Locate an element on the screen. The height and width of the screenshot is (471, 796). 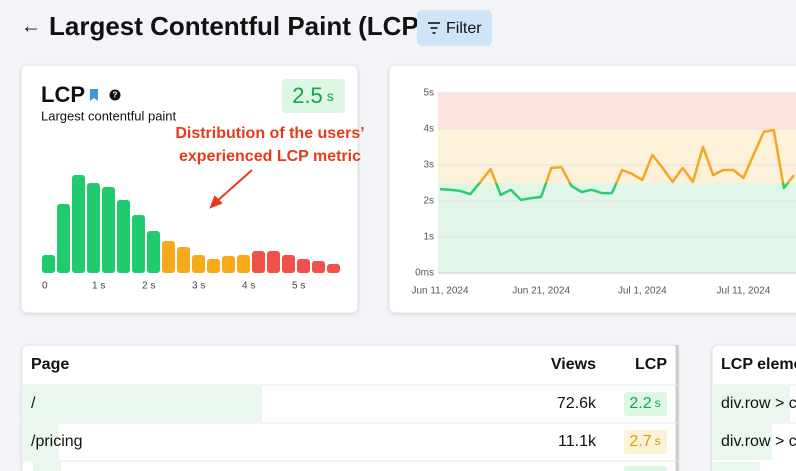
x-tick-label: 1 s is located at coordinates (98, 286).